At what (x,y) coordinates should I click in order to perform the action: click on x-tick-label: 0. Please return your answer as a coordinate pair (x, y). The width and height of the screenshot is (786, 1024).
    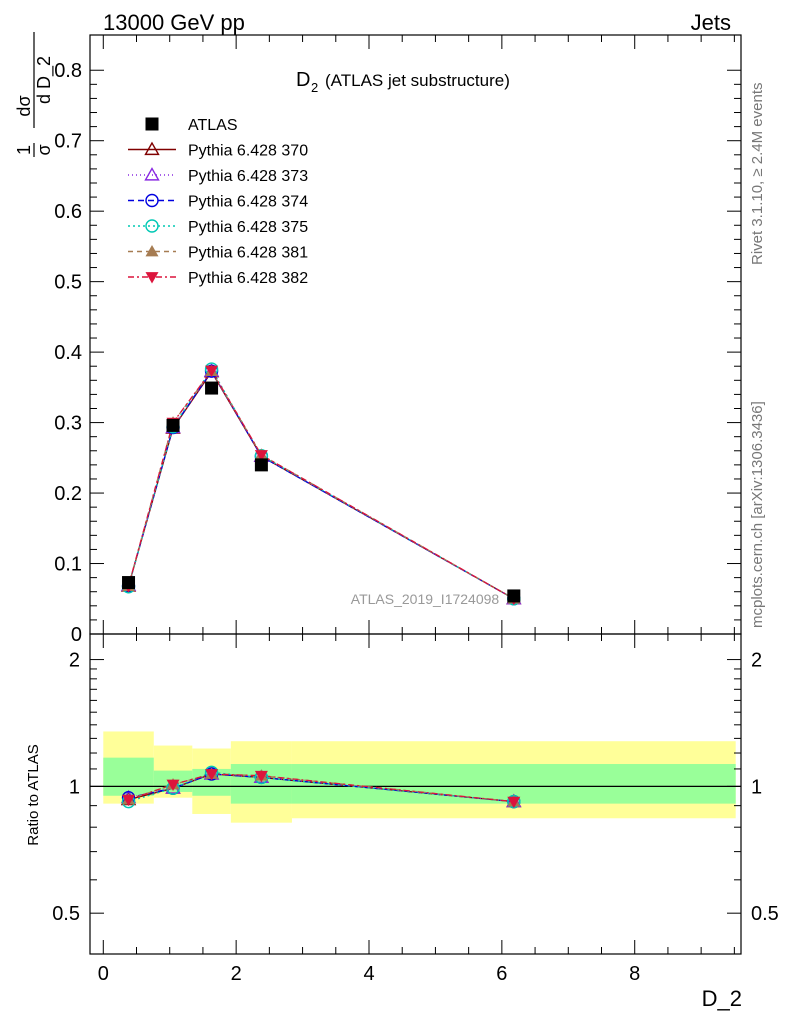
    Looking at the image, I should click on (103, 974).